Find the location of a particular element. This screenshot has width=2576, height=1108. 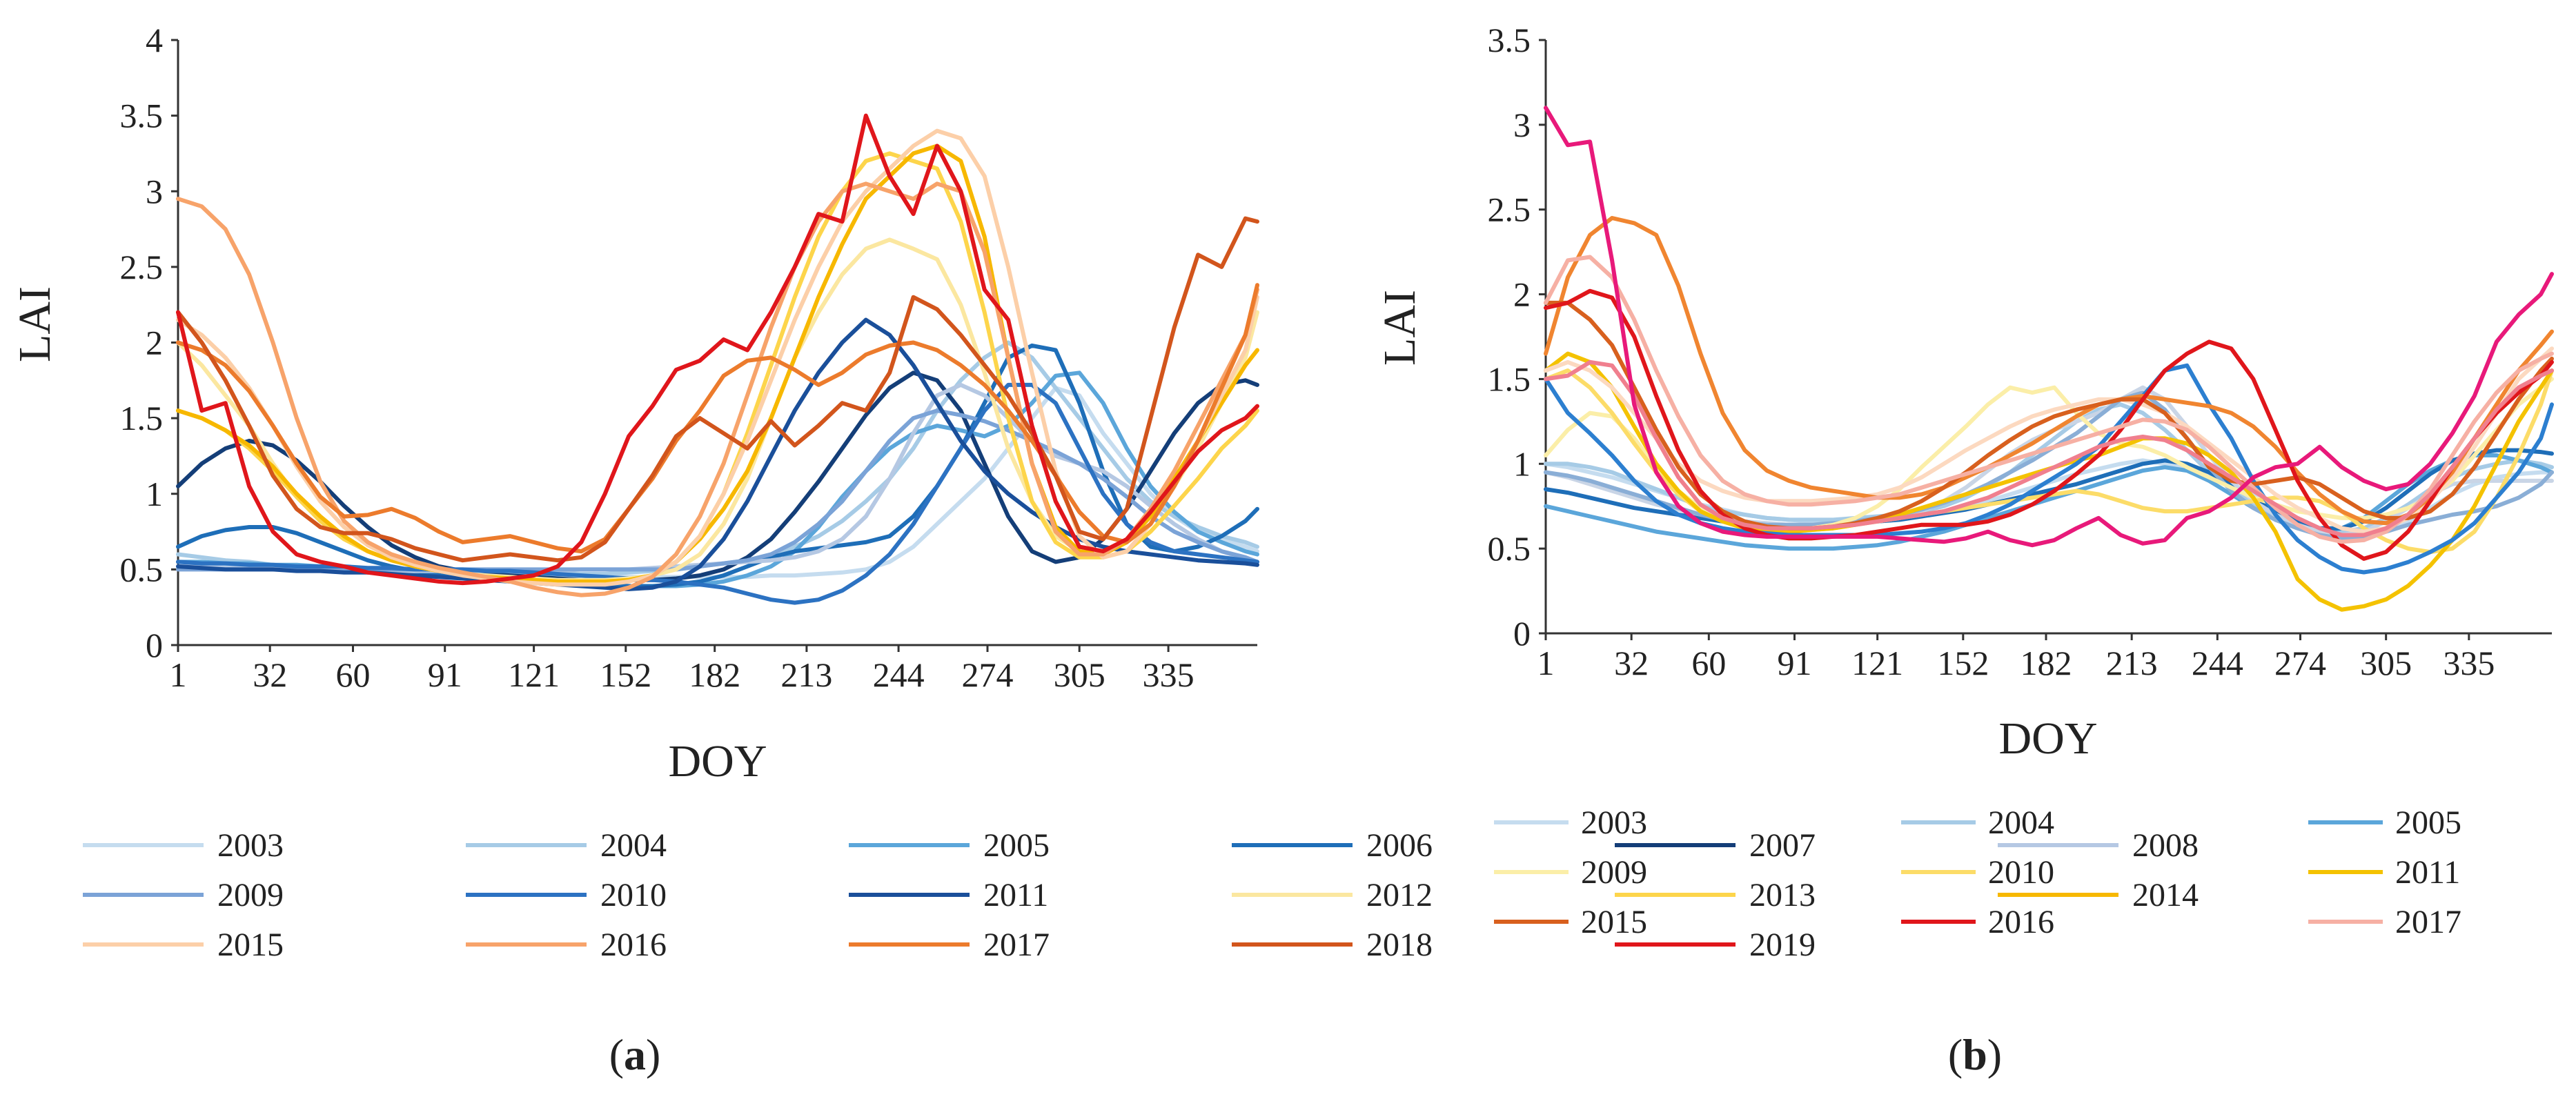

panel-label: (b) is located at coordinates (1975, 1054).